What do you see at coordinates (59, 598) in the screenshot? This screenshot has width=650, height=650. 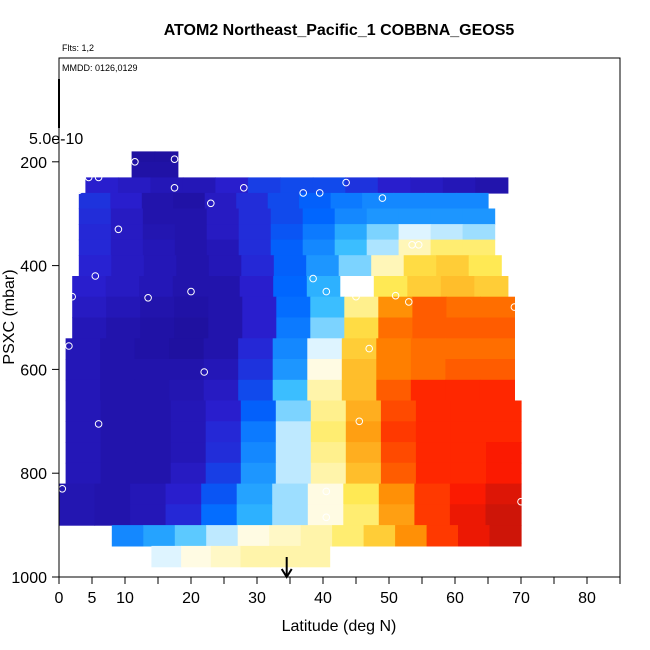 I see `x-tick-label: 0` at bounding box center [59, 598].